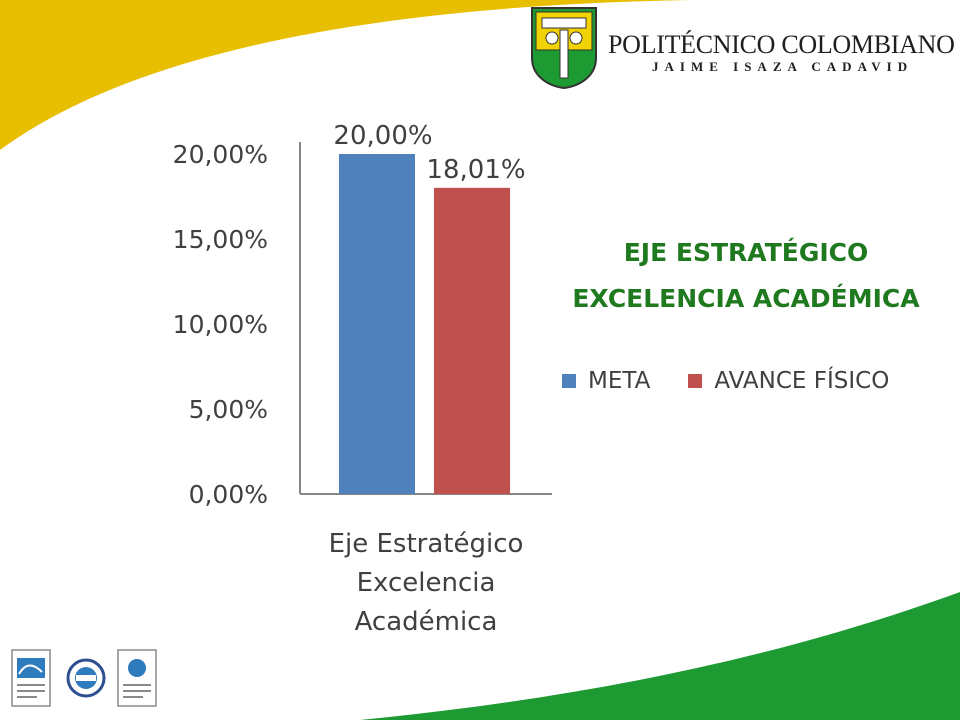 This screenshot has height=720, width=960. I want to click on side-title-line-1: EJE ESTRATÉGICO, so click(746, 252).